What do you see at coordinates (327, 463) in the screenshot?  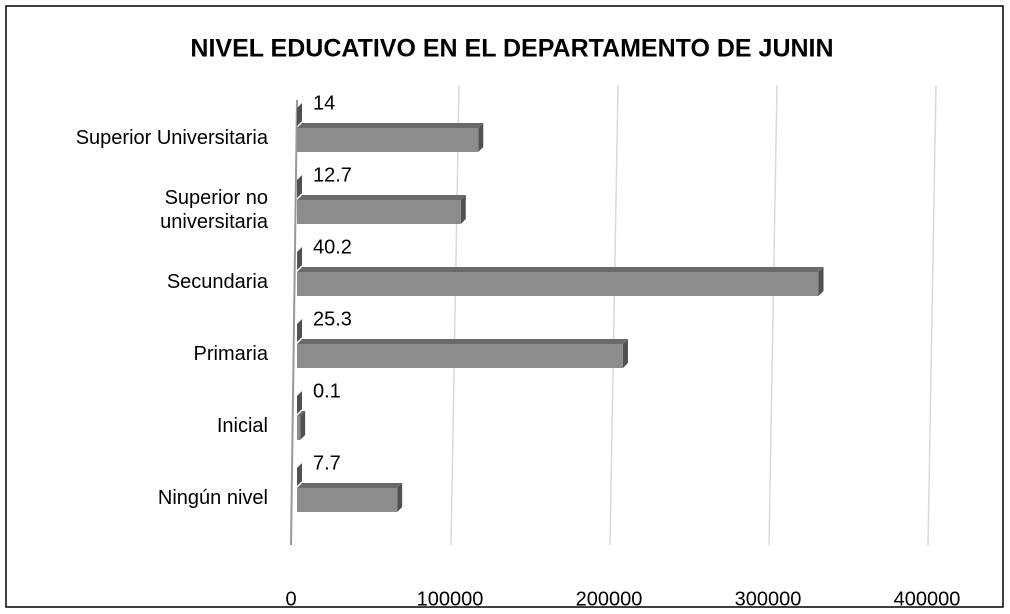 I see `data-label: 7.7` at bounding box center [327, 463].